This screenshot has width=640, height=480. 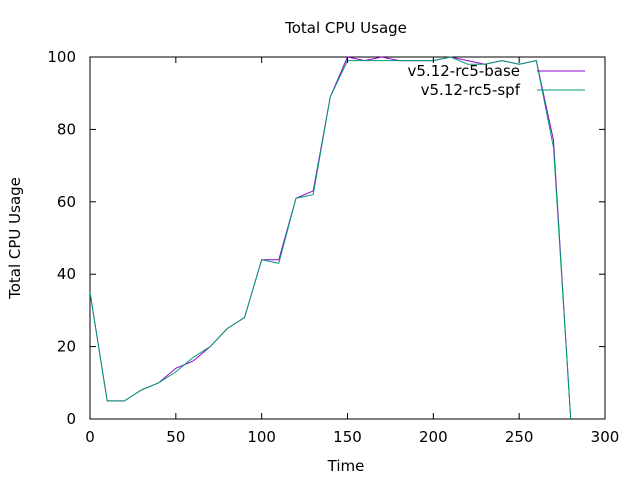 I want to click on y-tick-label: 60, so click(x=66, y=202).